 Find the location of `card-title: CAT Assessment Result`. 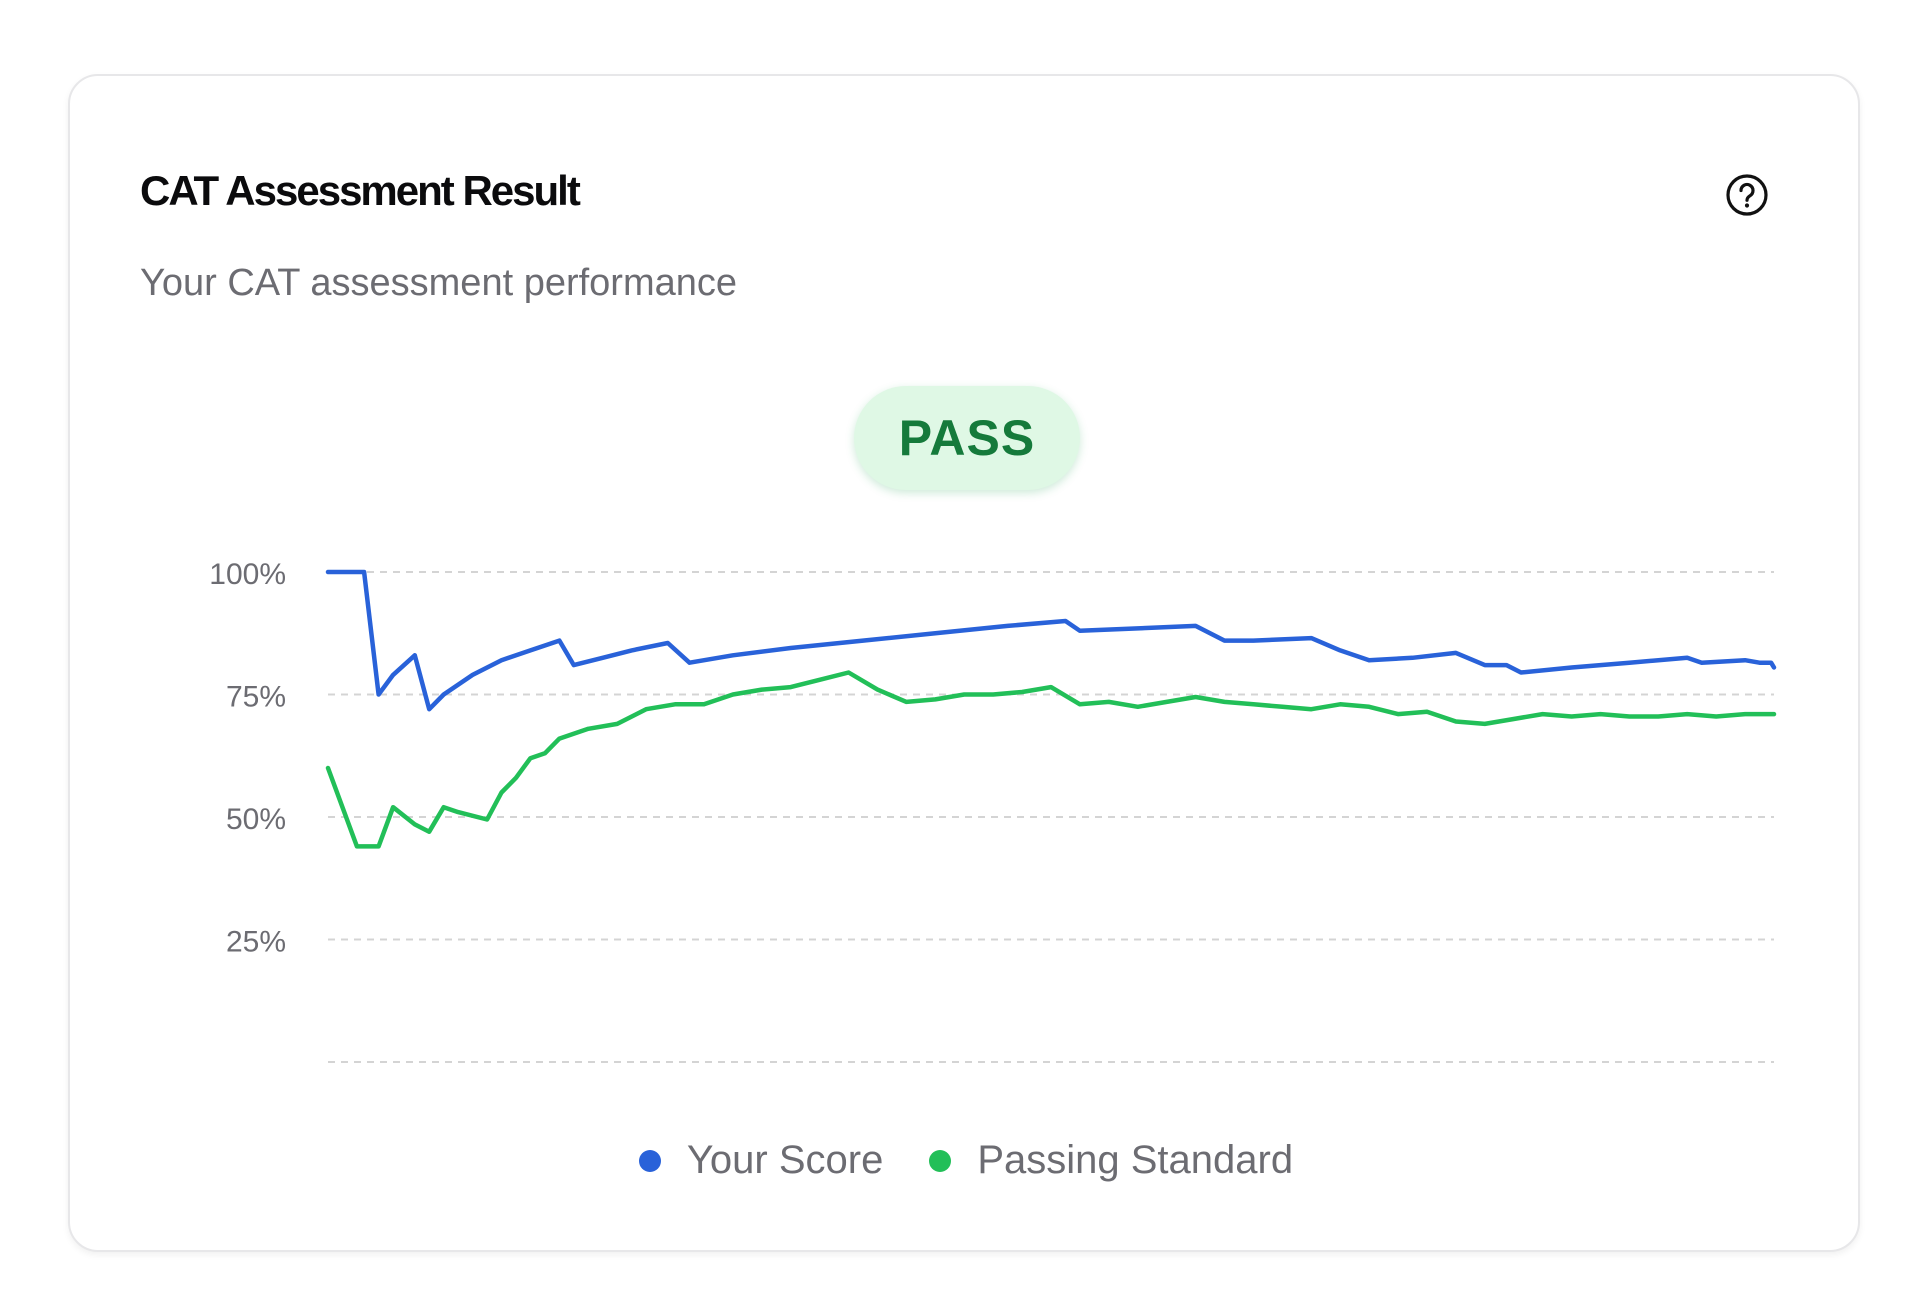

card-title: CAT Assessment Result is located at coordinates (360, 190).